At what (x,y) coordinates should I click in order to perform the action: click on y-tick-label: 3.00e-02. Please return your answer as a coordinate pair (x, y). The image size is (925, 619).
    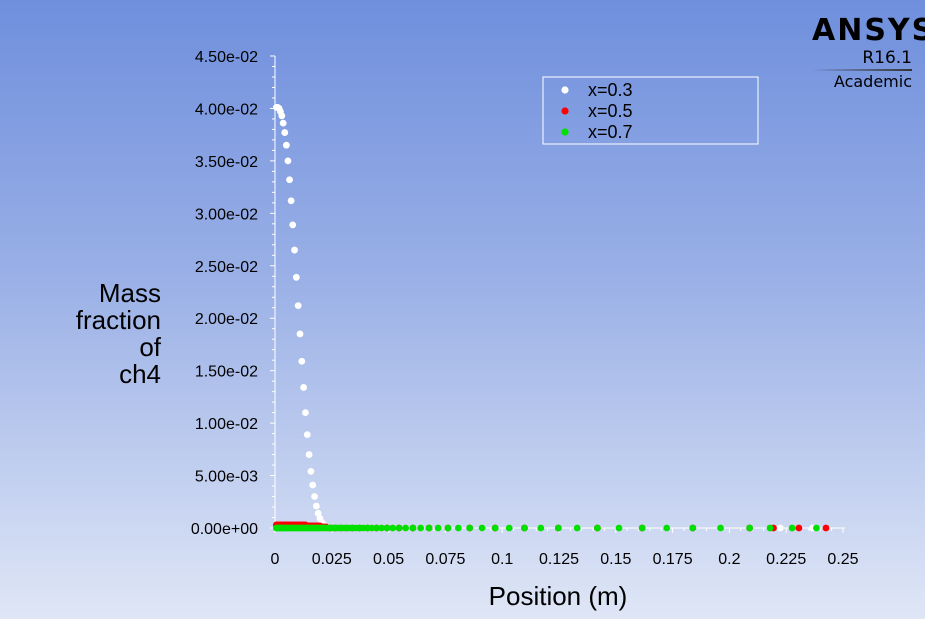
    Looking at the image, I should click on (226, 214).